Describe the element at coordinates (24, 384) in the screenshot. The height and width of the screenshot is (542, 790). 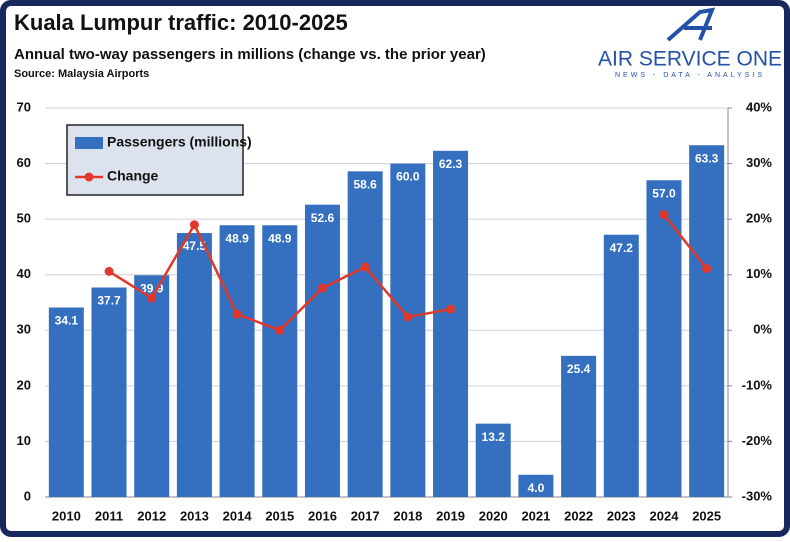
I see `y-tick-label: 20` at that location.